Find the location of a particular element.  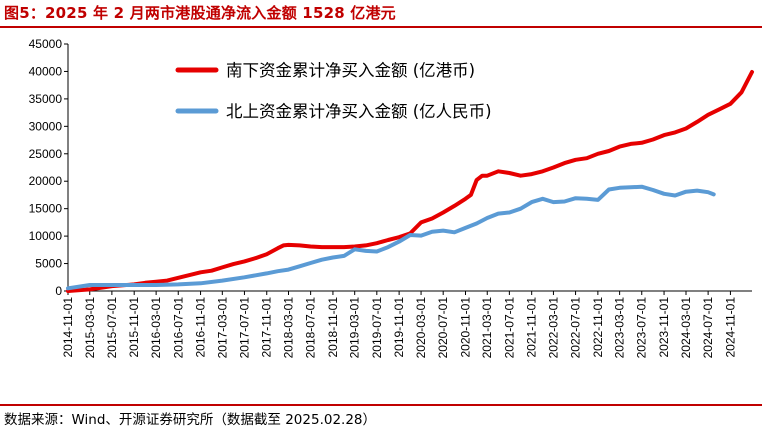

x-tick-label: 2018-07-01 is located at coordinates (311, 328).